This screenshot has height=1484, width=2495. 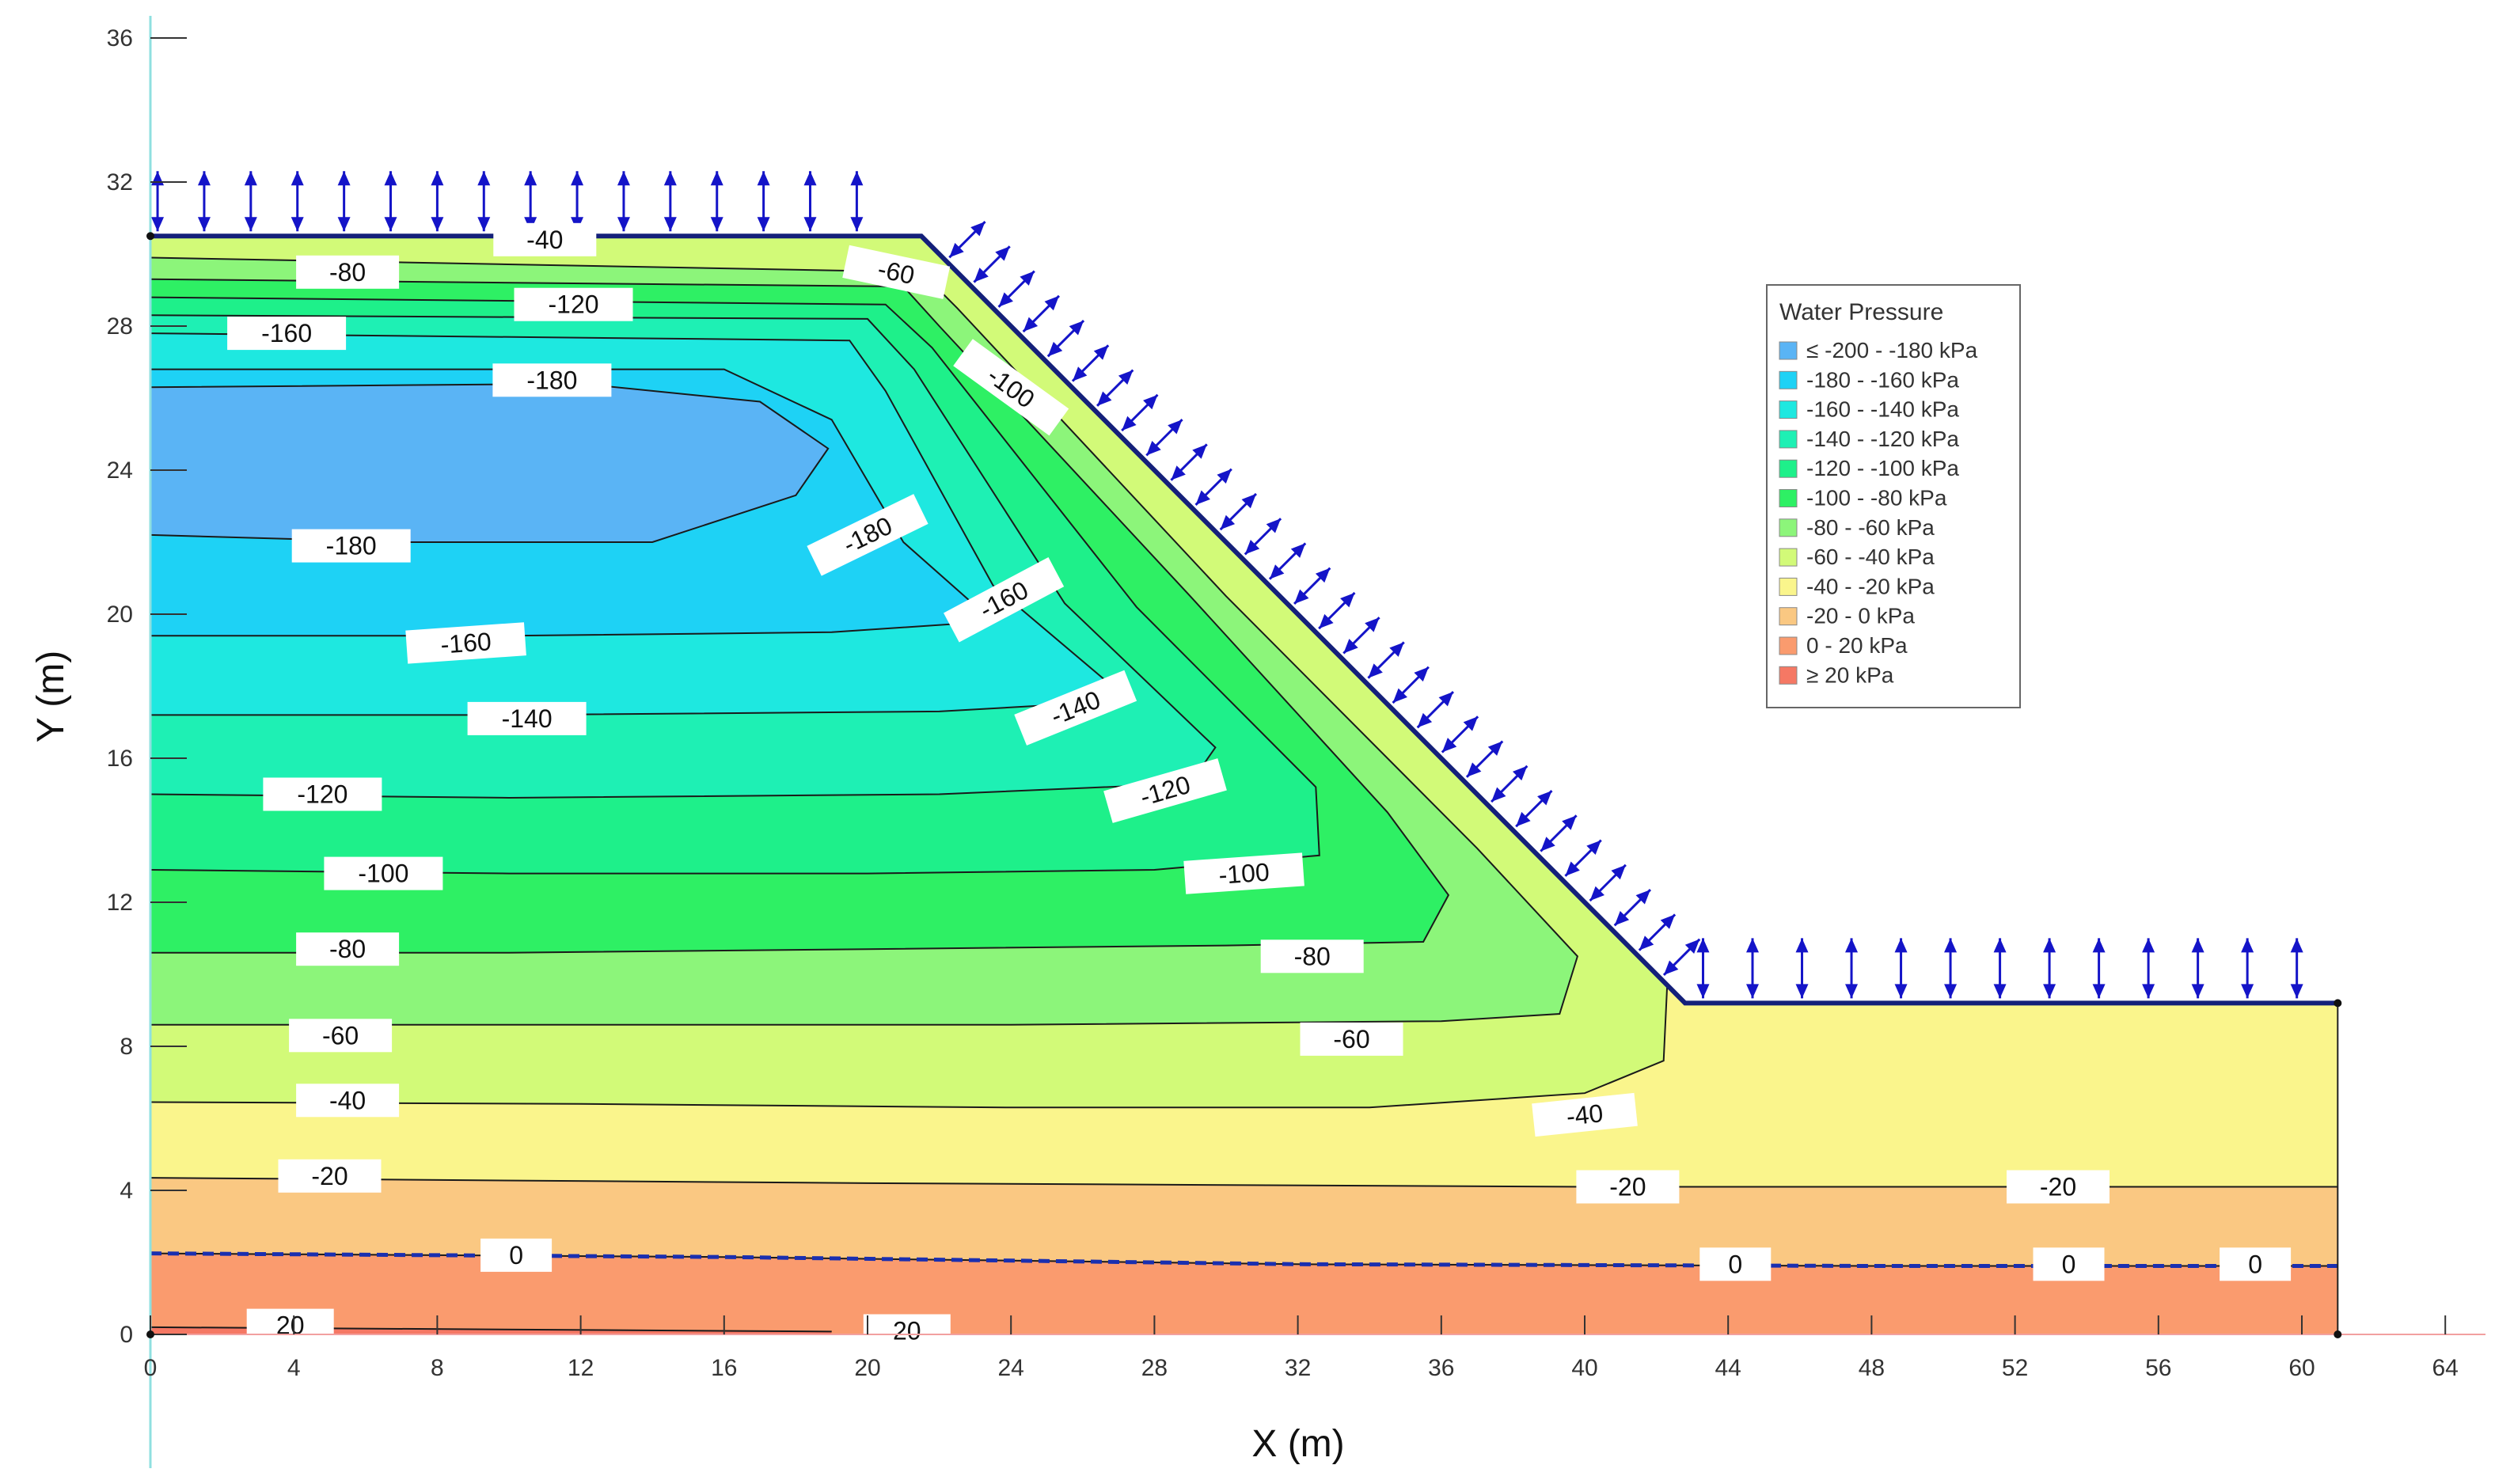 What do you see at coordinates (322, 794) in the screenshot?
I see `contour-label-14: -120` at bounding box center [322, 794].